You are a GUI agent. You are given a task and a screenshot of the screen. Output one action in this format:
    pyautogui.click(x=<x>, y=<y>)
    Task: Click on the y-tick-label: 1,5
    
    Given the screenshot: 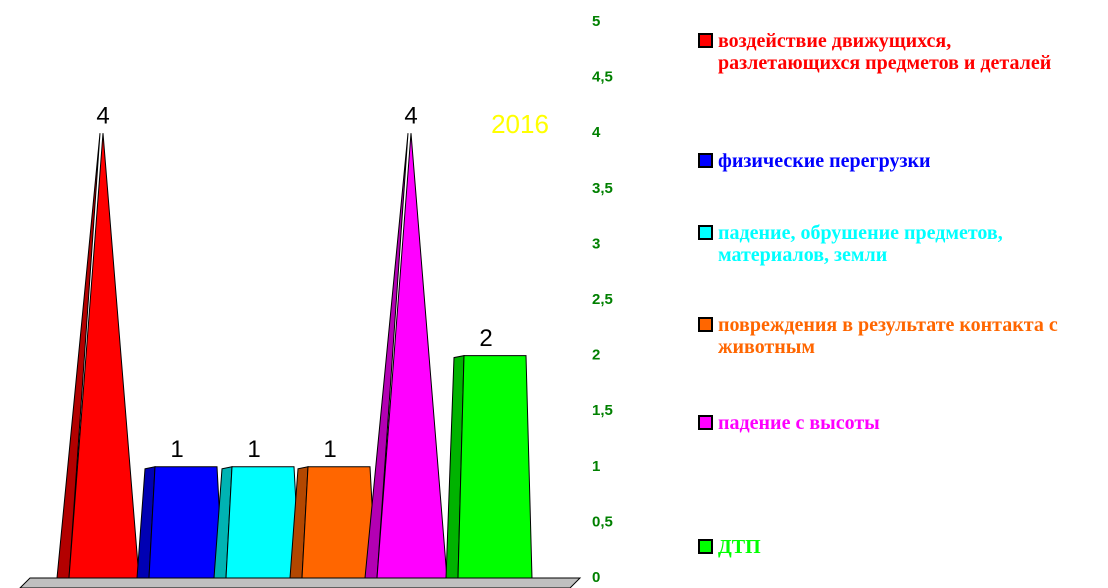 What is the action you would take?
    pyautogui.click(x=602, y=410)
    